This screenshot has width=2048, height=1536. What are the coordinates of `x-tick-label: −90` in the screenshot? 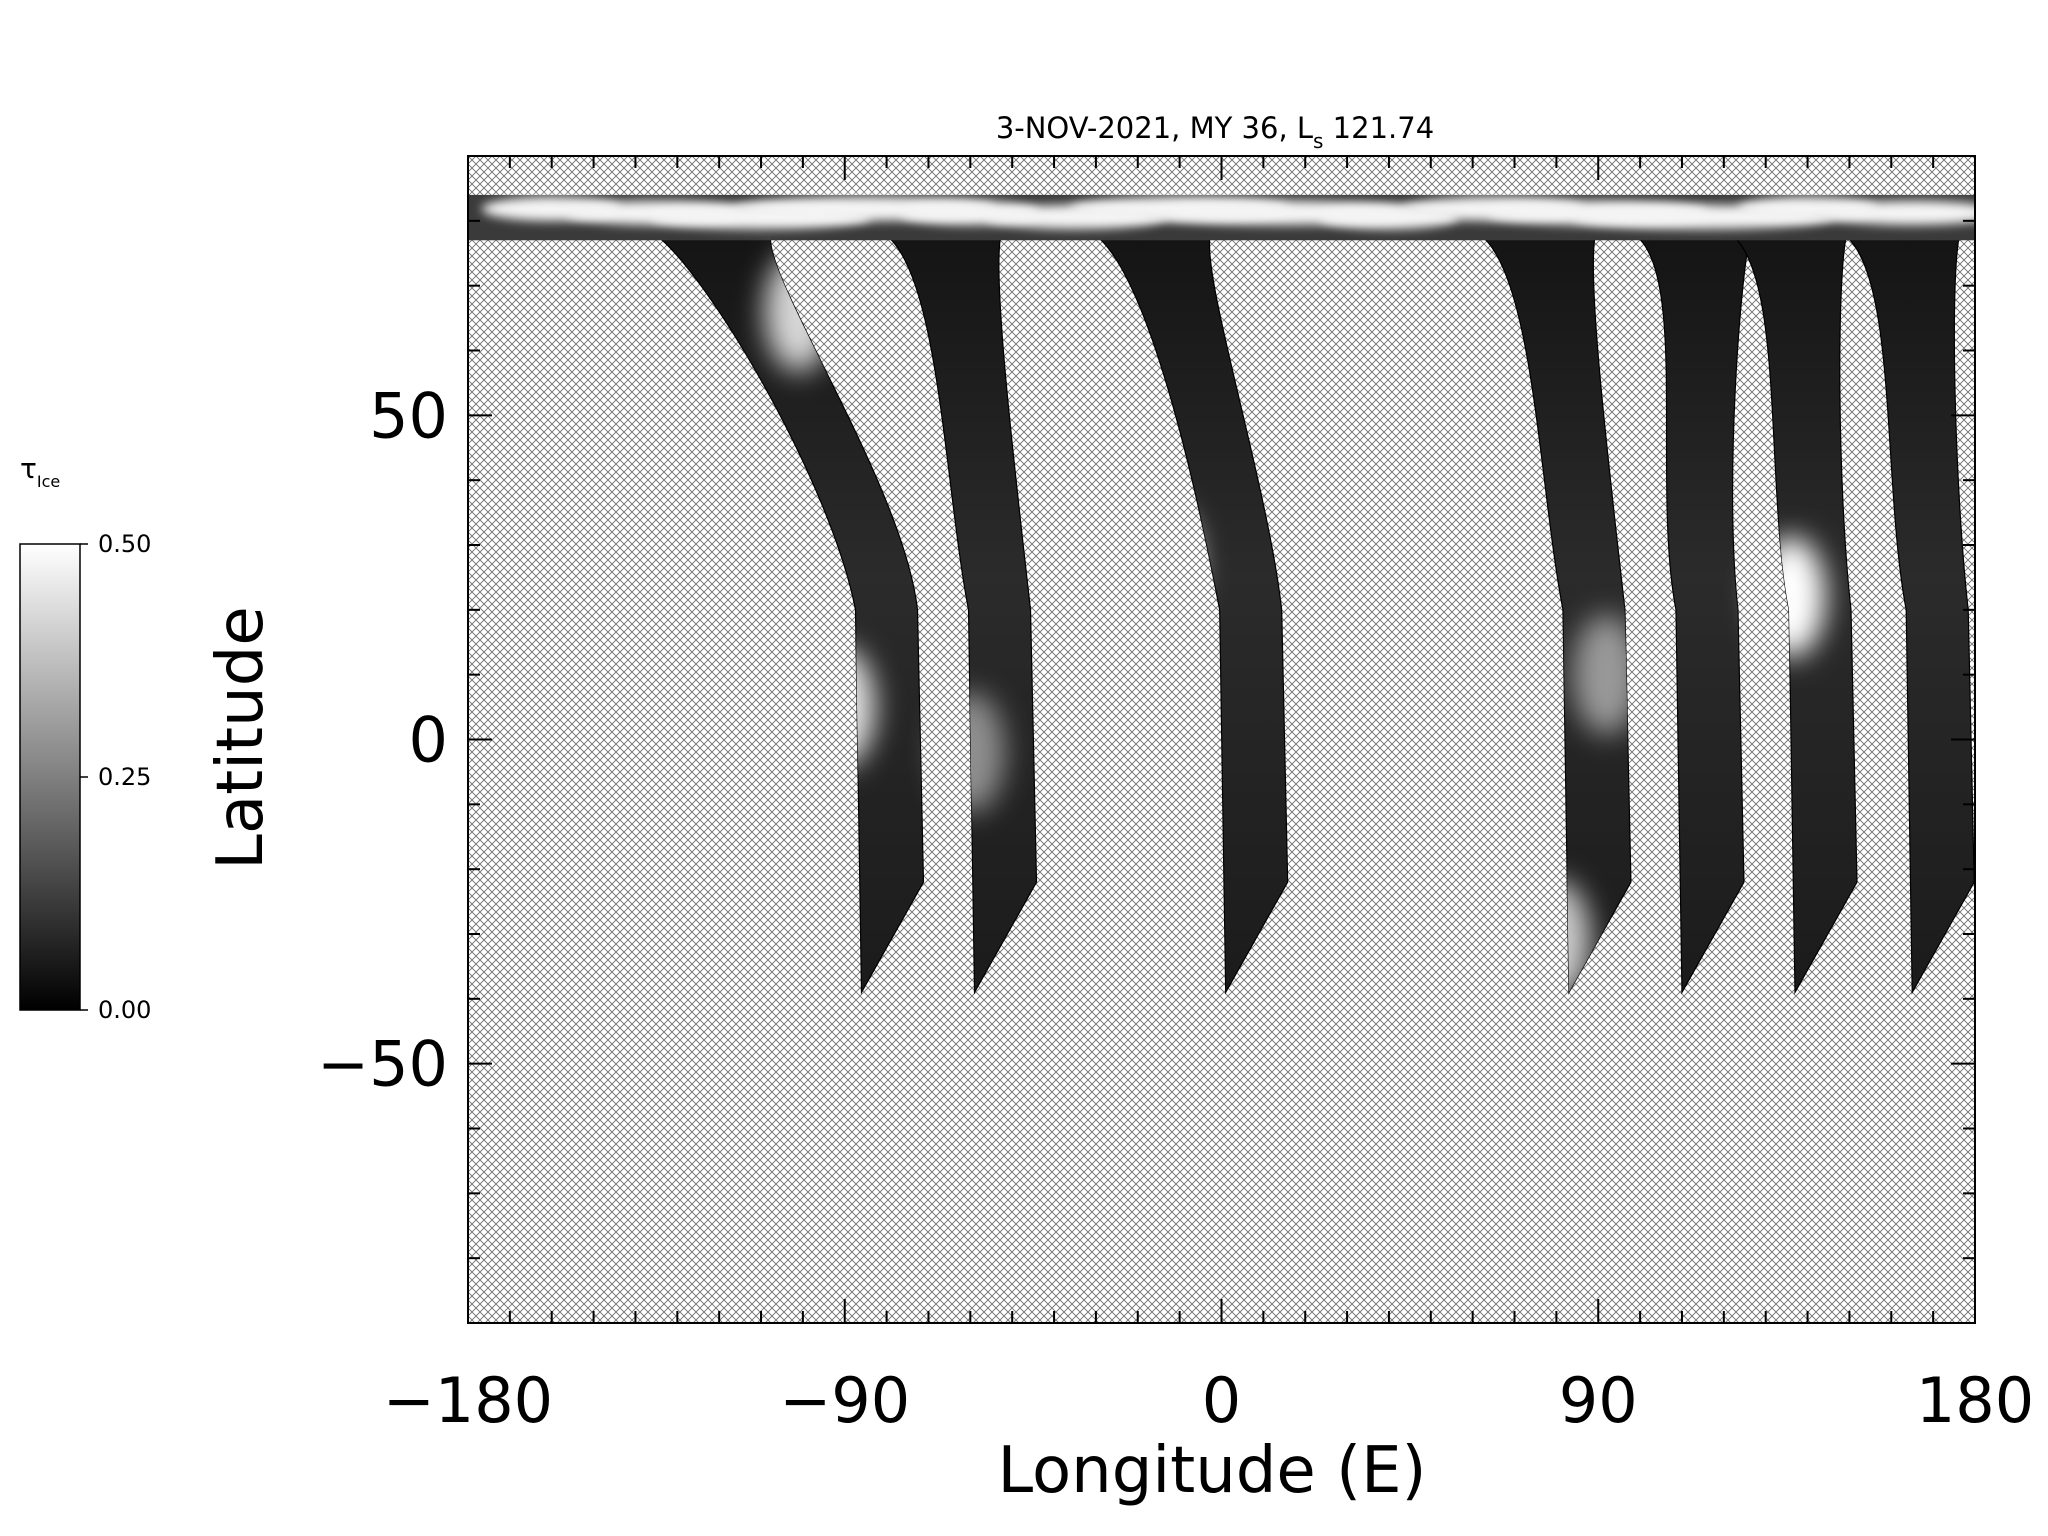 It's located at (844, 1400).